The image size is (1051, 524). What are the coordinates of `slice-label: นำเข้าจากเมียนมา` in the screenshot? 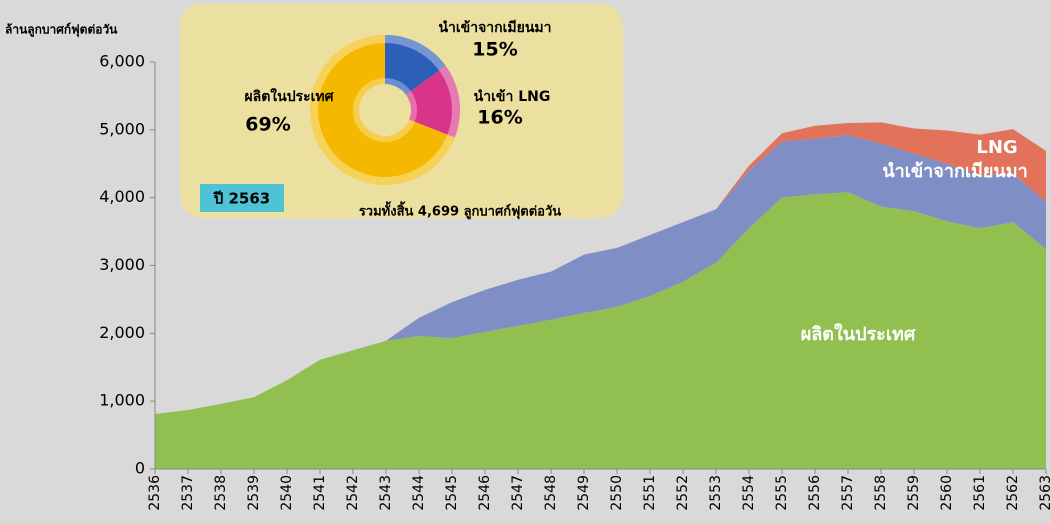 It's located at (494, 28).